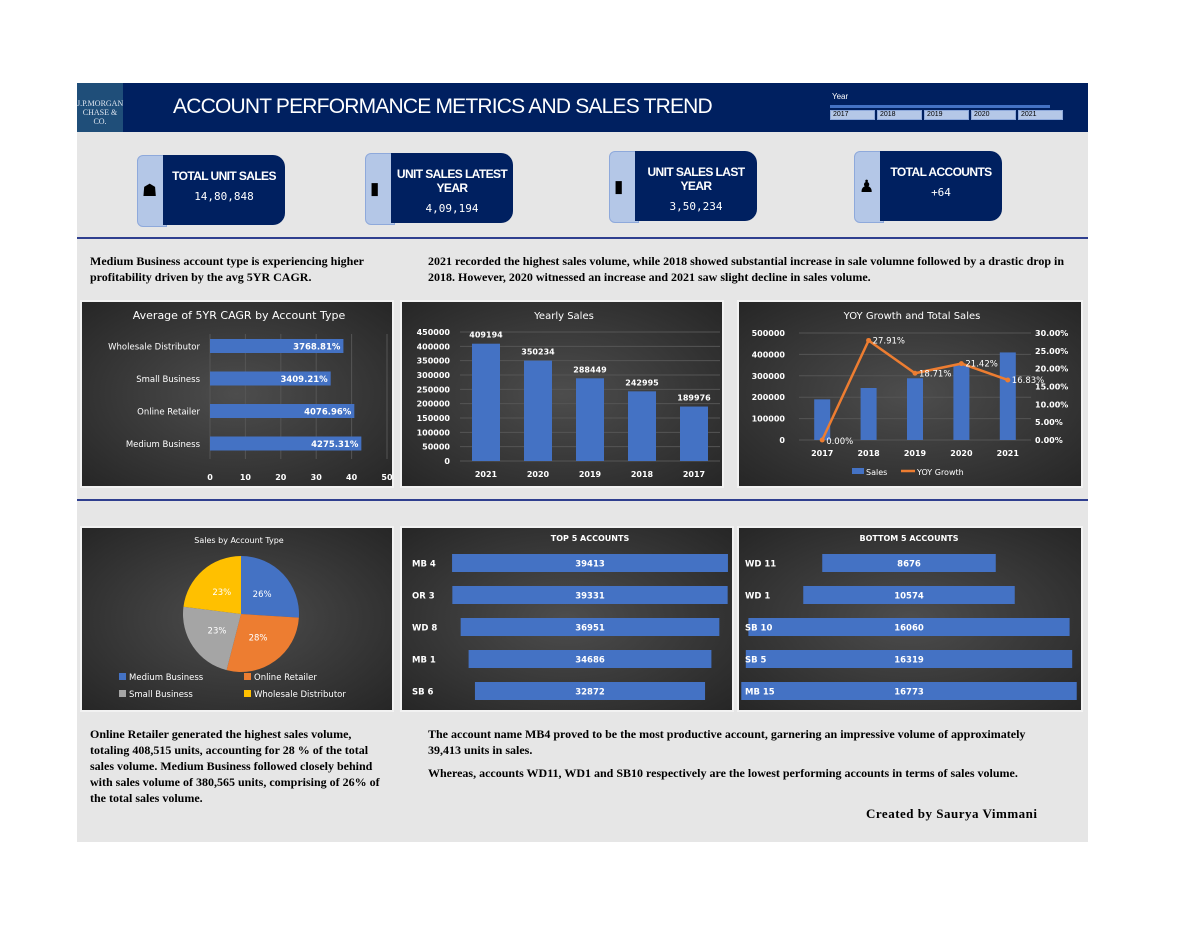  I want to click on data-label: 8676, so click(909, 565).